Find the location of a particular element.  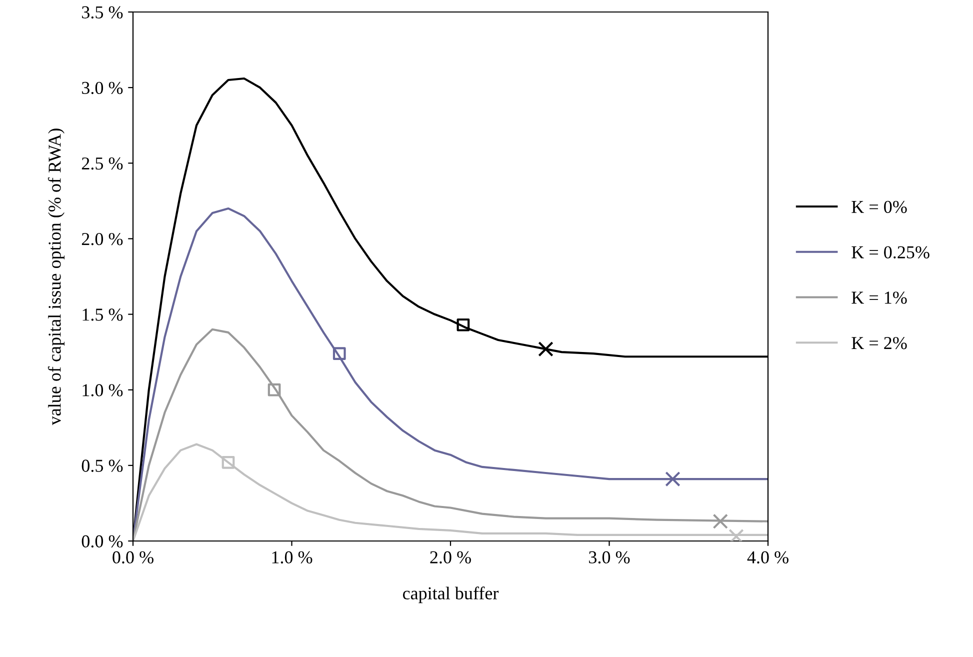

point is located at coordinates (228, 462).